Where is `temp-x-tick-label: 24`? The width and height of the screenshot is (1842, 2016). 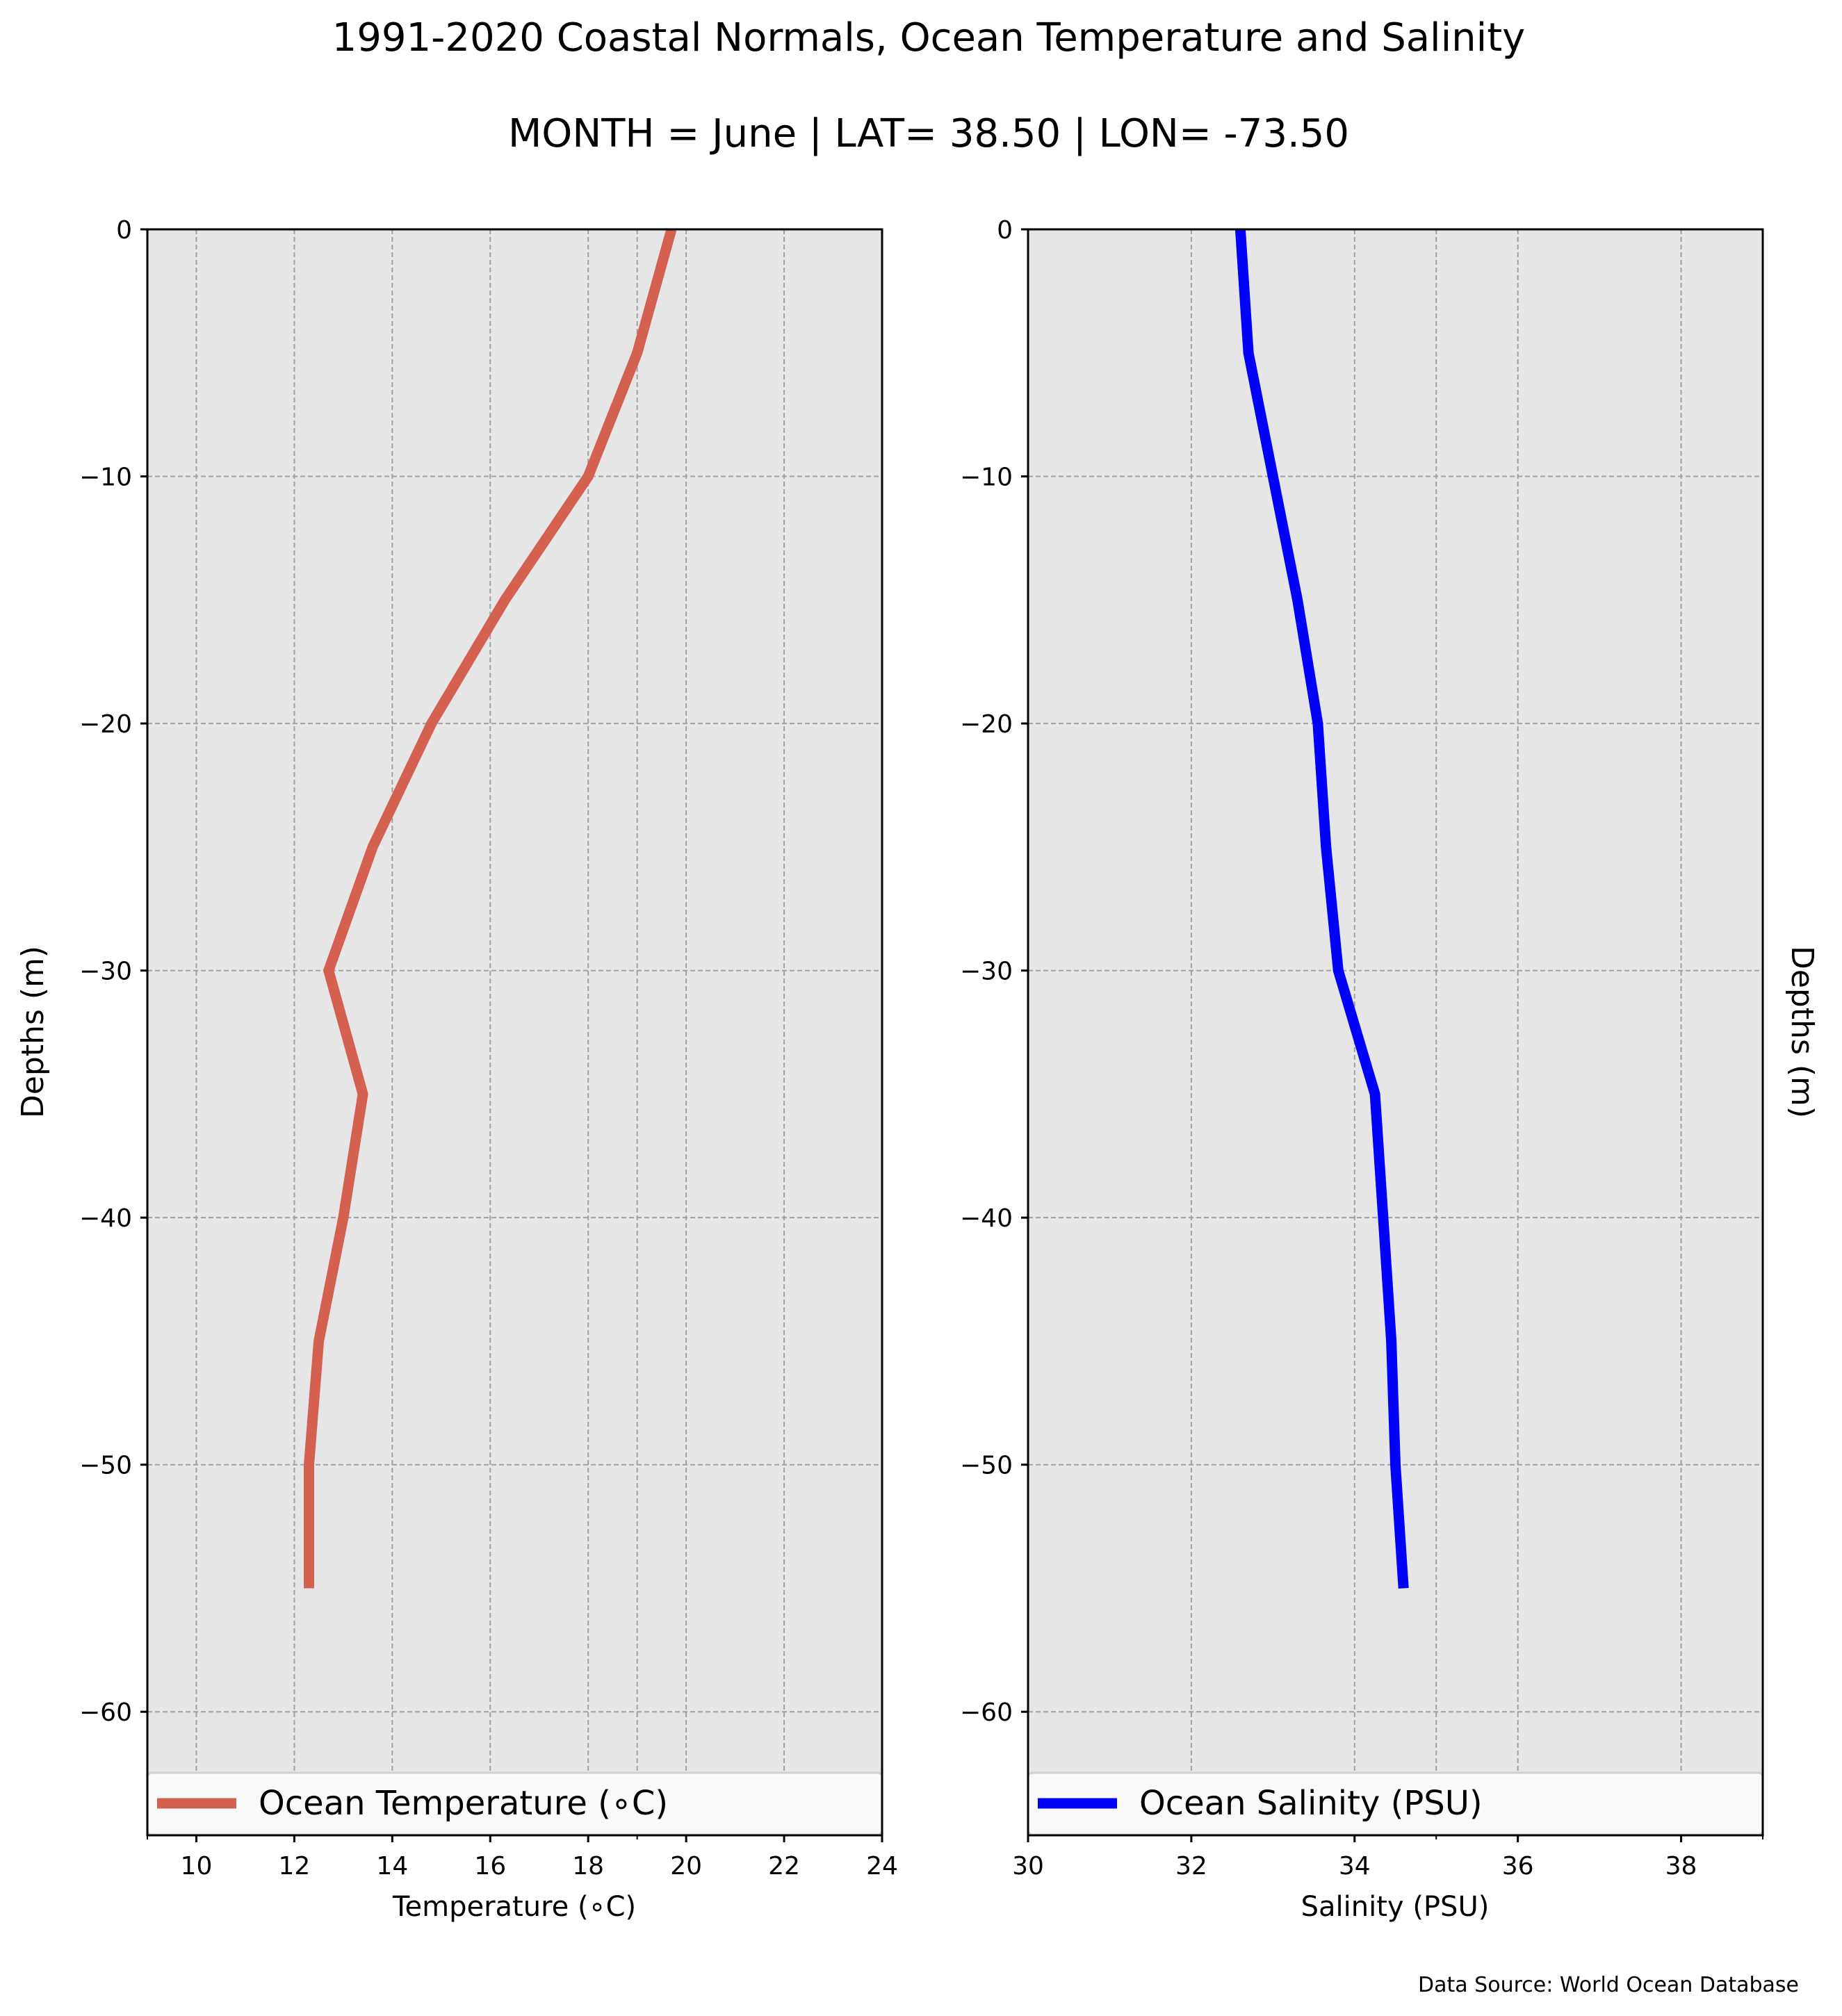
temp-x-tick-label: 24 is located at coordinates (882, 1866).